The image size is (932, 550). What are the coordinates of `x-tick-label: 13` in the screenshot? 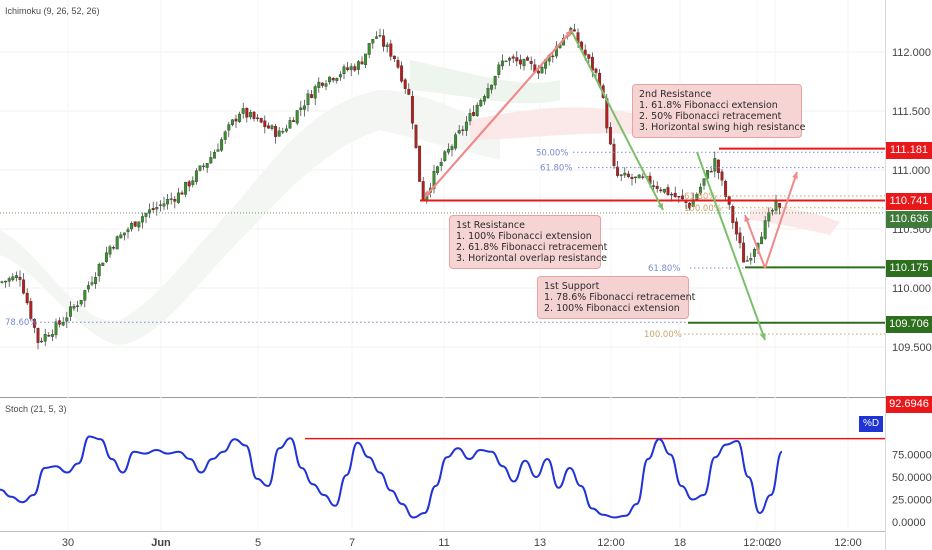 It's located at (540, 543).